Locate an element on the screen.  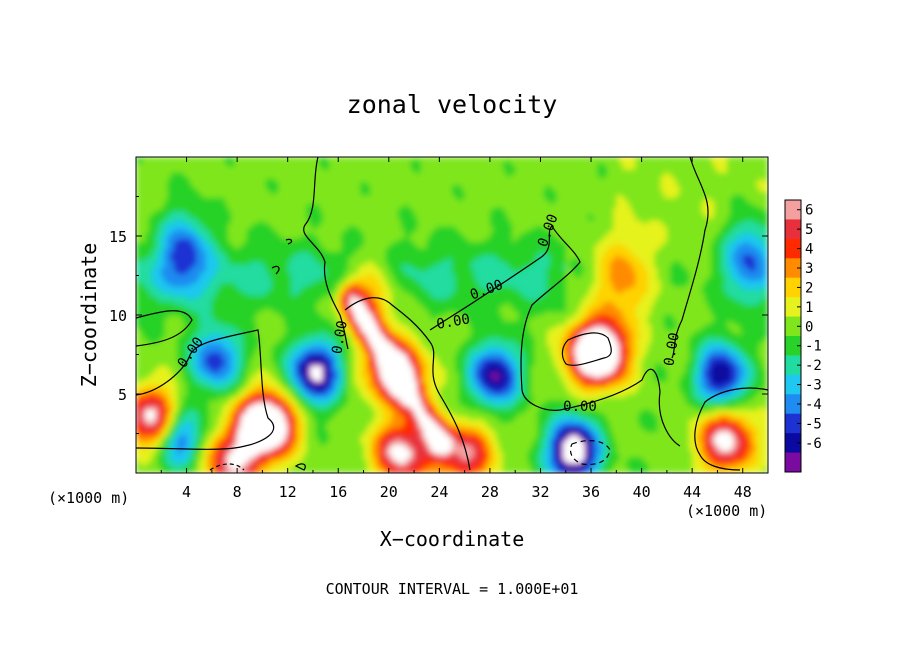
small-contour-c is located at coordinates (289, 241).